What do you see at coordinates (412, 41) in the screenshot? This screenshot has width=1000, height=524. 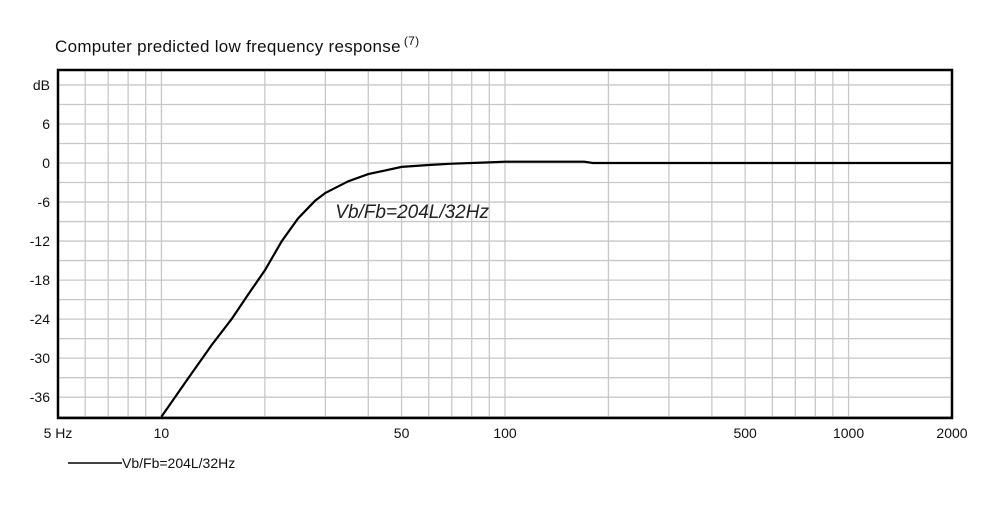 I see `title-superscript: (7)` at bounding box center [412, 41].